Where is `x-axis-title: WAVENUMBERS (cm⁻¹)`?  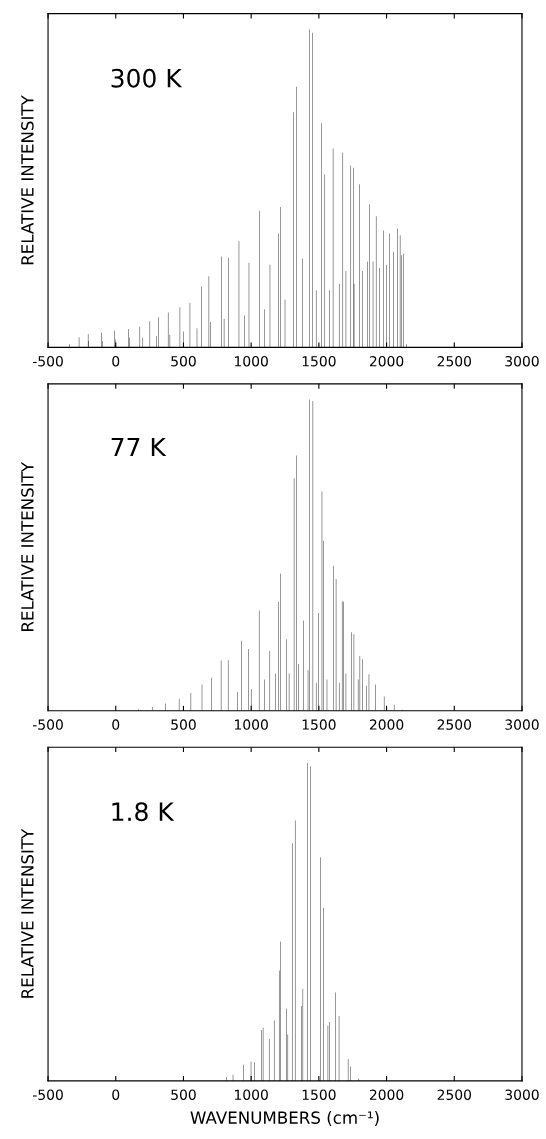
x-axis-title: WAVENUMBERS (cm⁻¹) is located at coordinates (284, 1118).